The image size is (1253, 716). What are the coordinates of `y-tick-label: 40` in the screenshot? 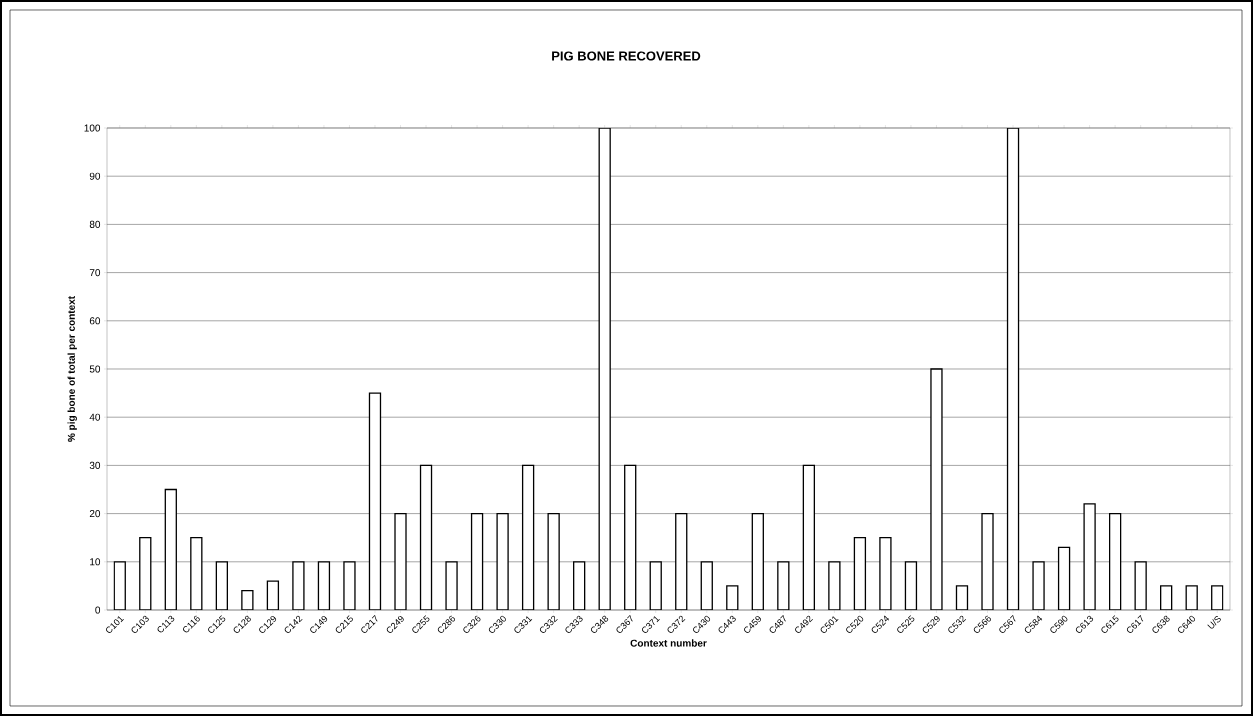 It's located at (95, 417).